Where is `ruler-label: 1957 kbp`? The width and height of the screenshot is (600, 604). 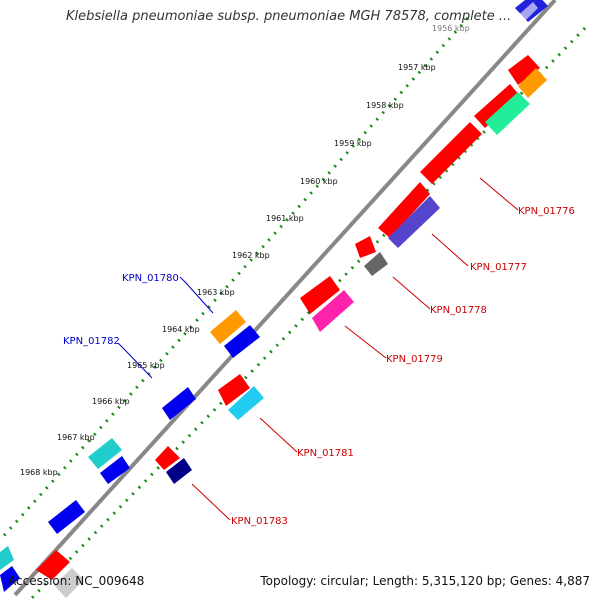 ruler-label: 1957 kbp is located at coordinates (417, 67).